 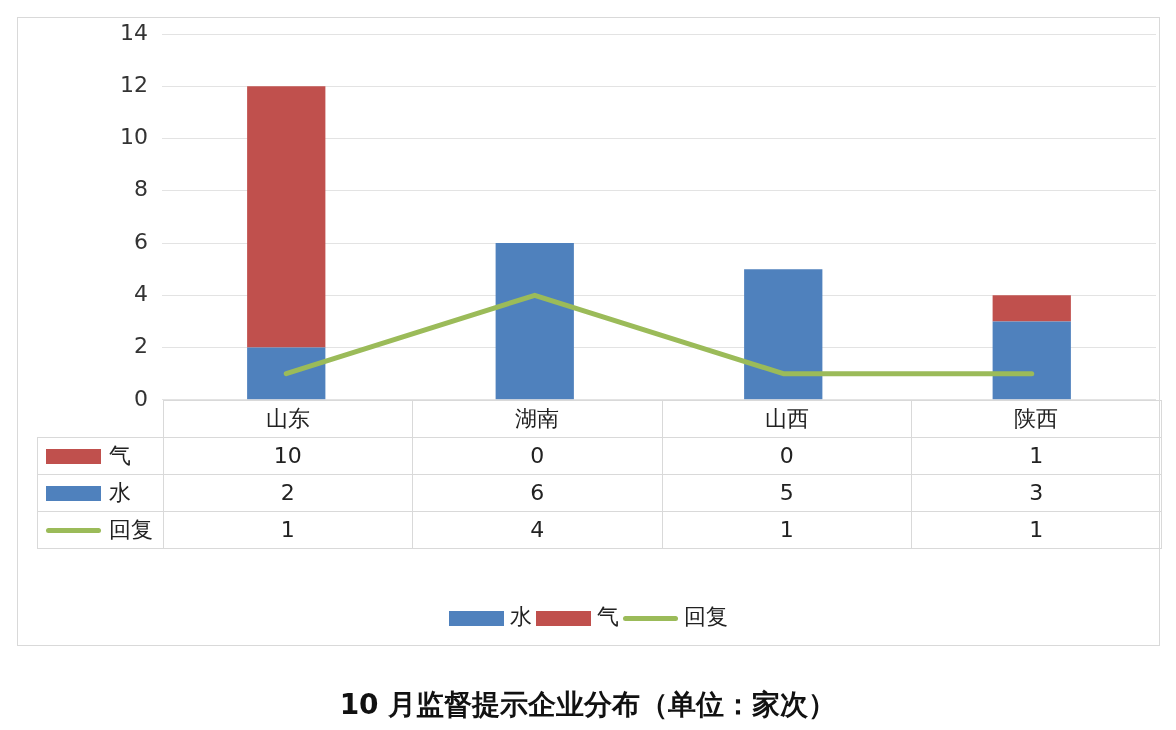 I want to click on y-tick-label: 8, so click(x=141, y=189).